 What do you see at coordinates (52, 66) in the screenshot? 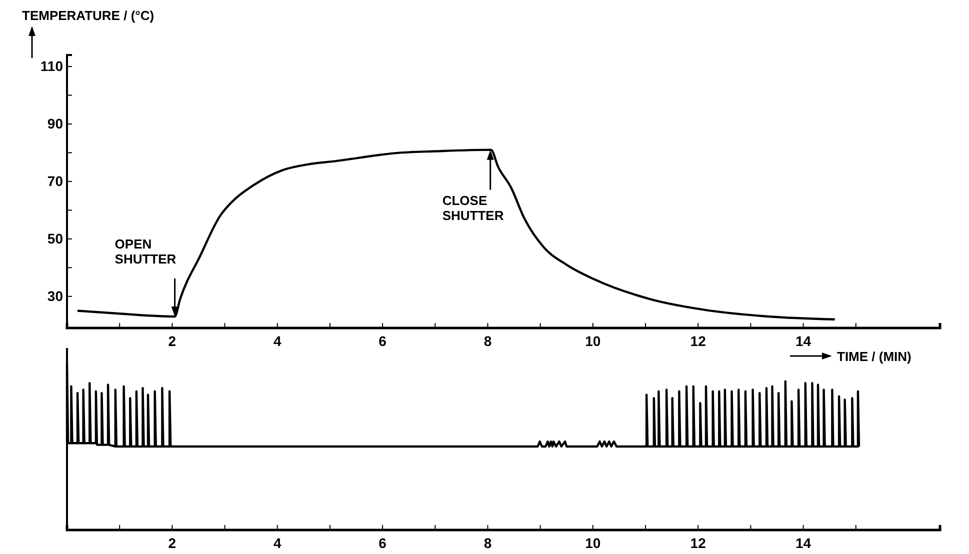
I see `y-tick-label: 110` at bounding box center [52, 66].